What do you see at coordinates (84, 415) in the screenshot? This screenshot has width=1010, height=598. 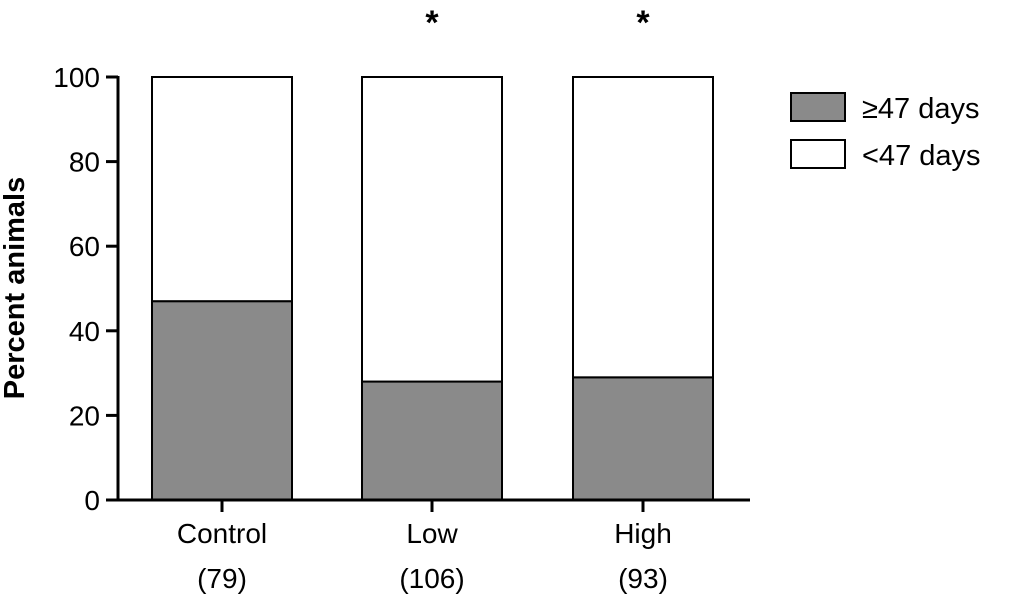 I see `y-tick-label: 20` at bounding box center [84, 415].